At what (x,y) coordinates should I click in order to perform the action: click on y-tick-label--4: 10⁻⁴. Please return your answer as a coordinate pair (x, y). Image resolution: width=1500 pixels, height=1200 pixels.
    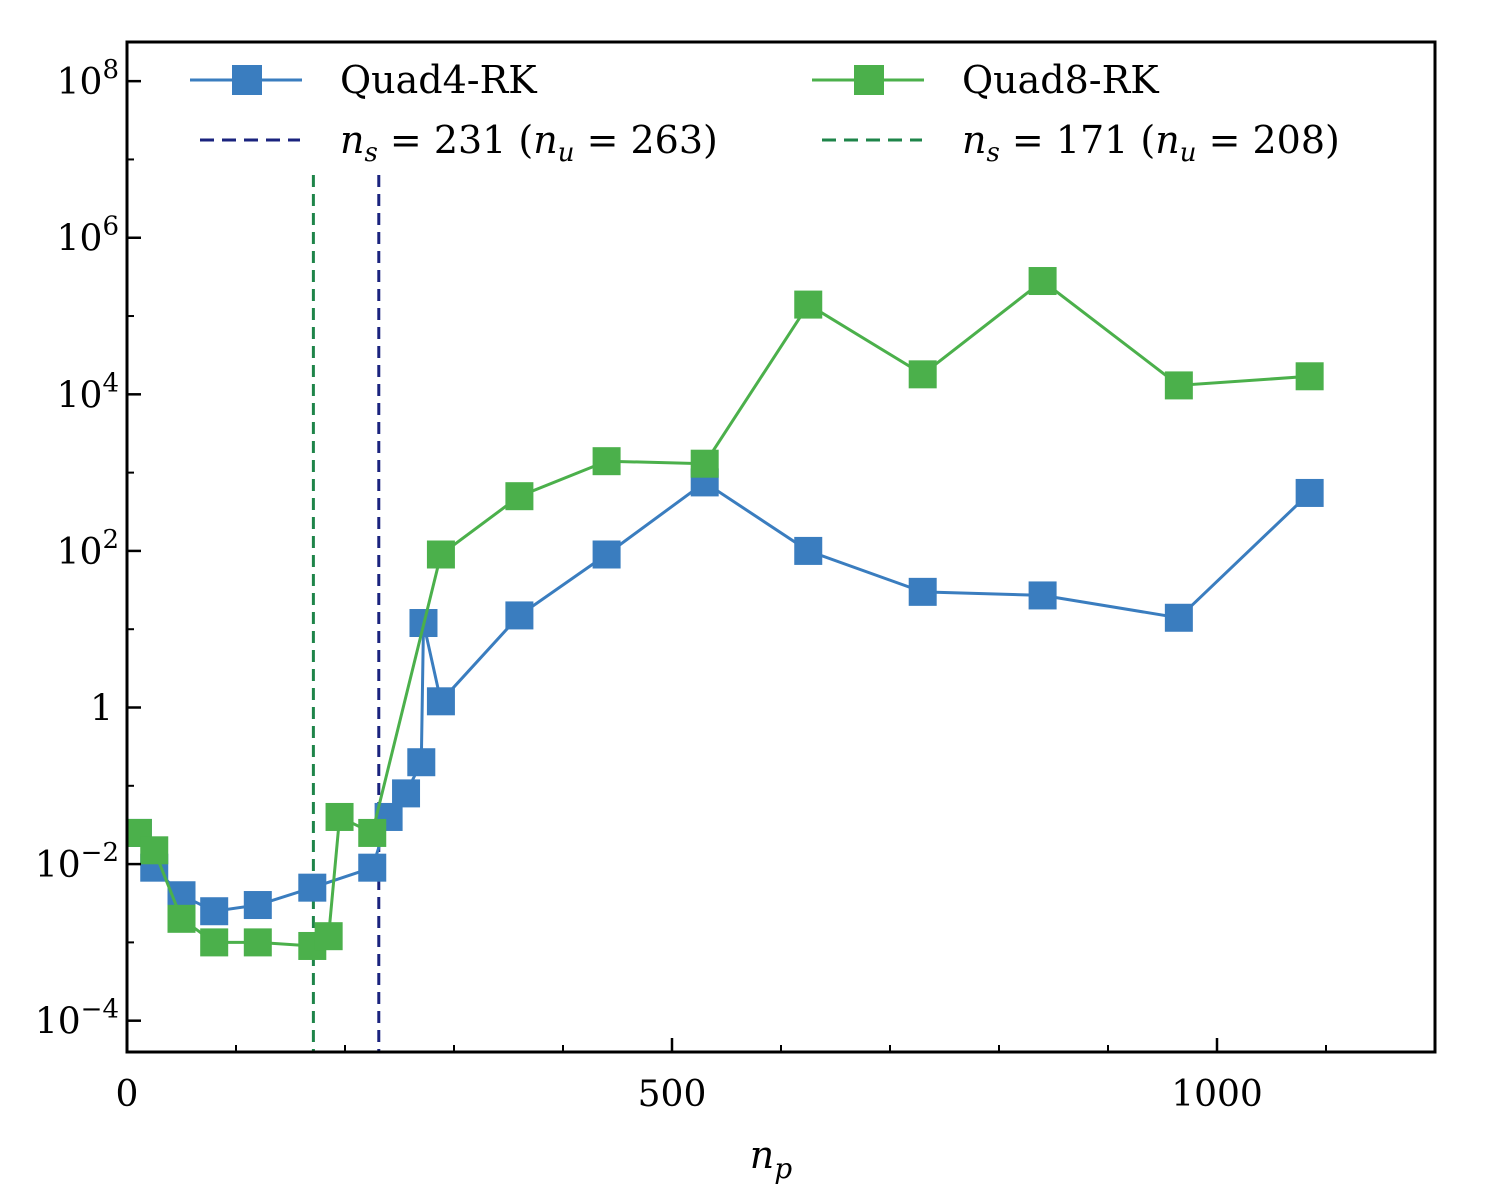
    Looking at the image, I should click on (77, 1019).